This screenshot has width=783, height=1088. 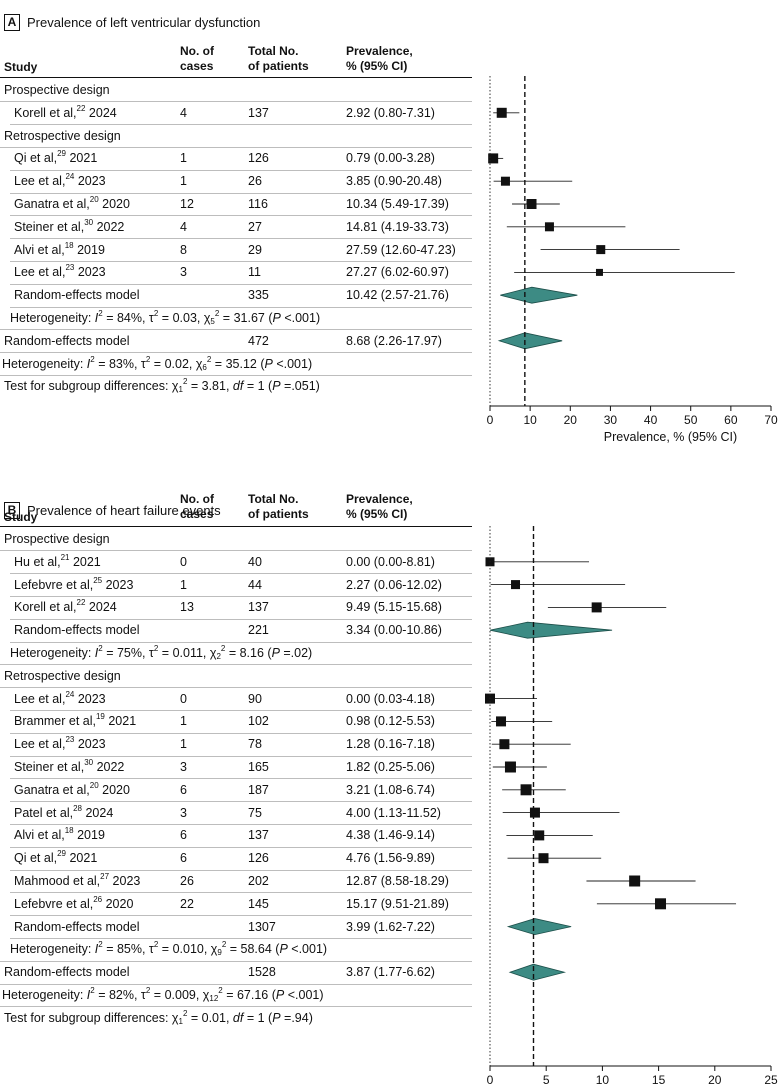 What do you see at coordinates (397, 881) in the screenshot?
I see `study-prevalence-ci: 12.87 (8.58-18.29)` at bounding box center [397, 881].